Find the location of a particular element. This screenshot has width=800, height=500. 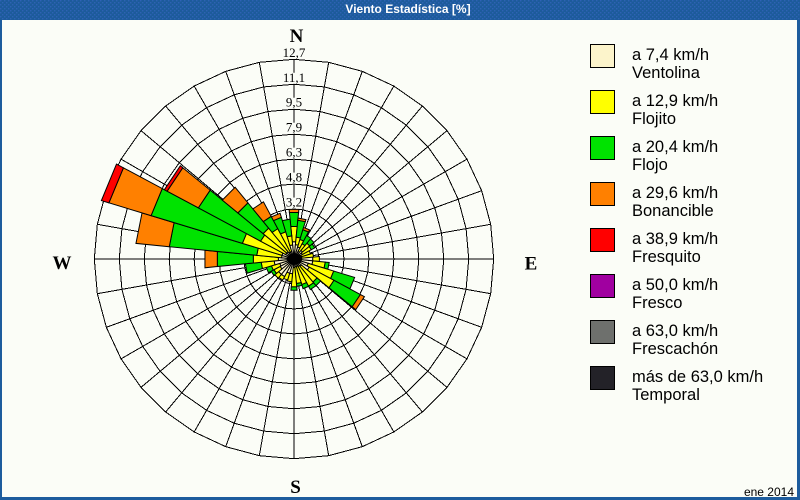

svg-text: 11,1 is located at coordinates (294, 77).